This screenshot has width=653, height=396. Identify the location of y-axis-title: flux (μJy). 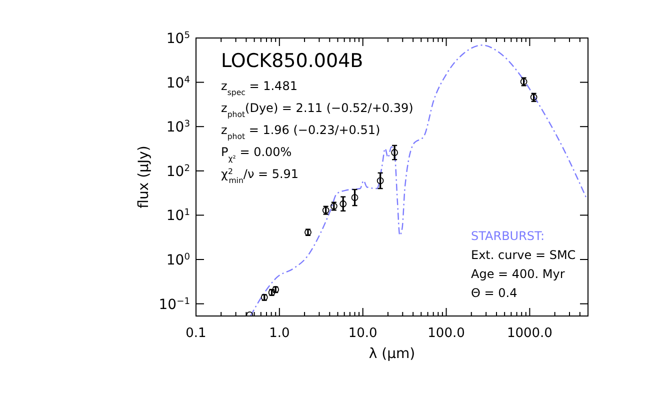
(144, 177).